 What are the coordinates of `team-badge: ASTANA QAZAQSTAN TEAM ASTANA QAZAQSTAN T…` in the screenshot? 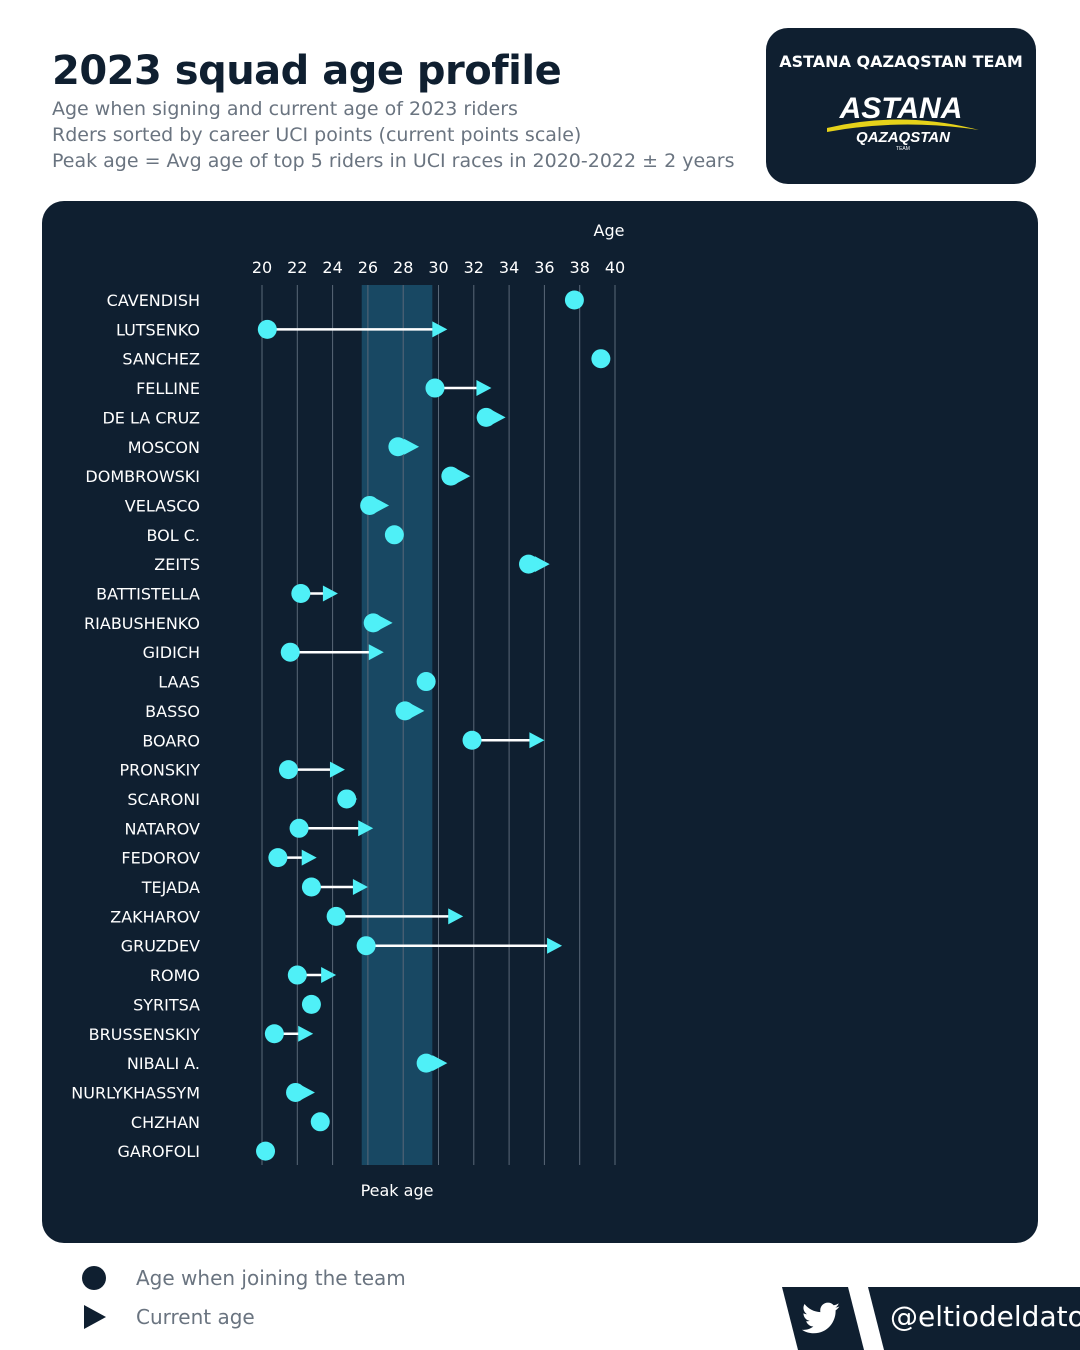 It's located at (901, 106).